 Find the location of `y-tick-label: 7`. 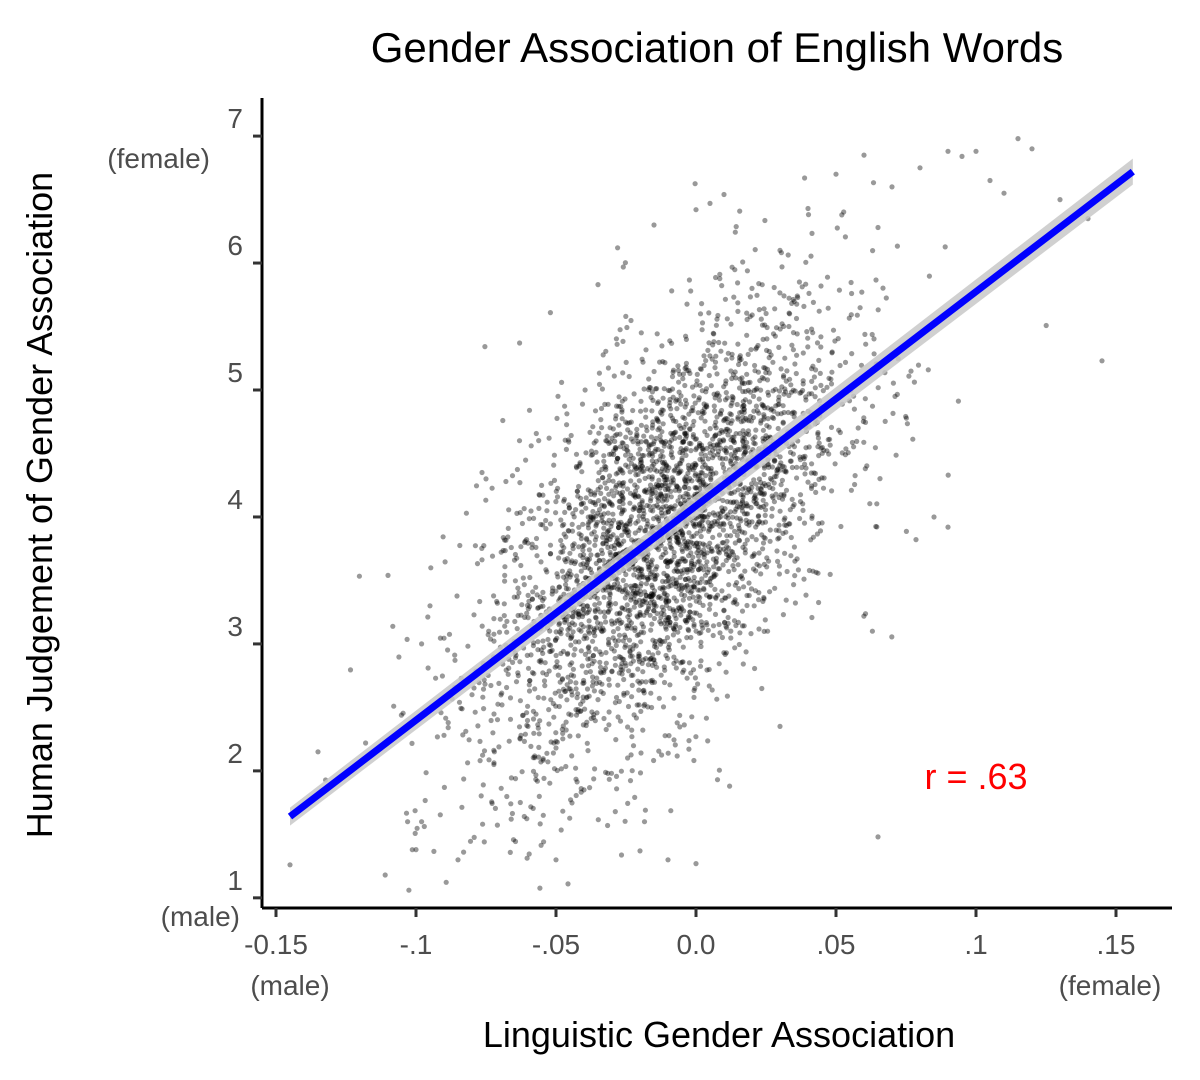

y-tick-label: 7 is located at coordinates (235, 118).